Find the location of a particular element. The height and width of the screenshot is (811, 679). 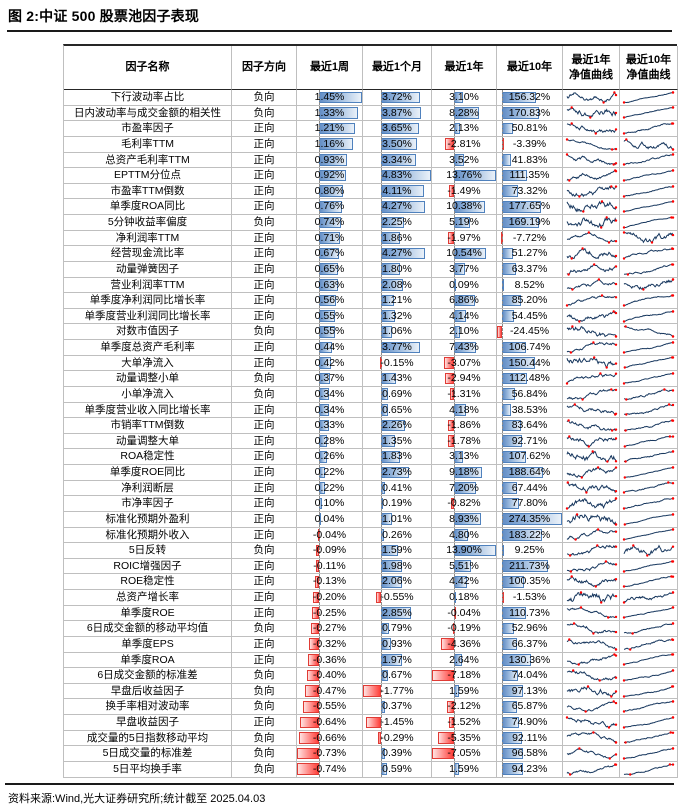

factor-direction-cell: 负向 is located at coordinates (264, 754).